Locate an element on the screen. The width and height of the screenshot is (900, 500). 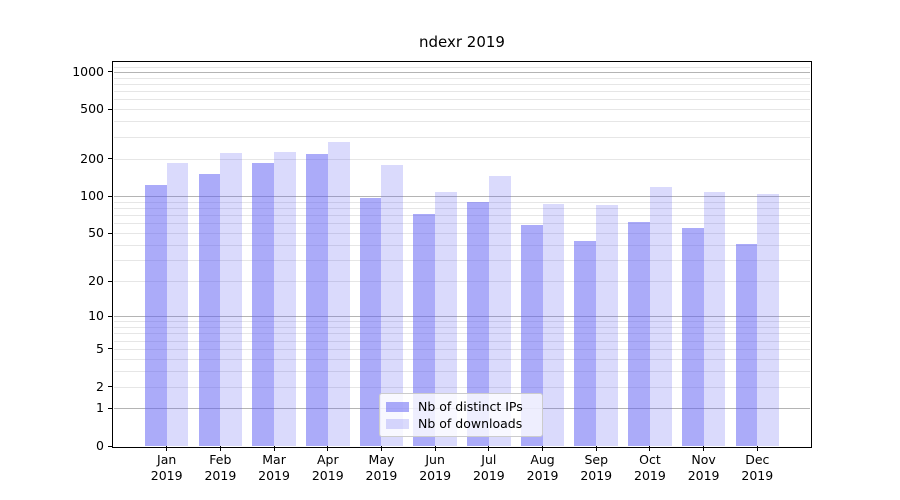
x-tick-label: Jan 2019 is located at coordinates (167, 468).